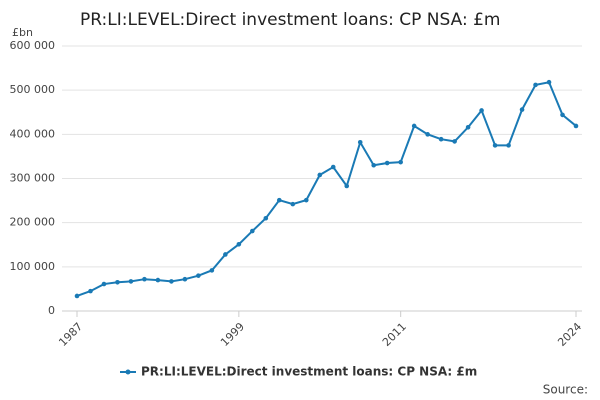 The height and width of the screenshot is (400, 600). I want to click on y-tick-label: 600 000, so click(33, 45).